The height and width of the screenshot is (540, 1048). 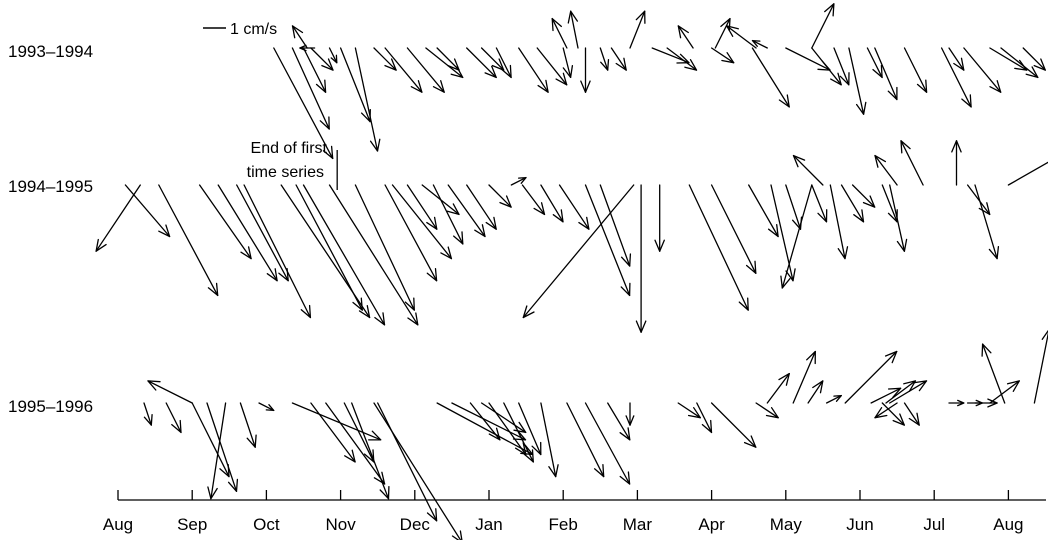 I want to click on end-of-series-annotation: End of first time series, so click(x=292, y=165).